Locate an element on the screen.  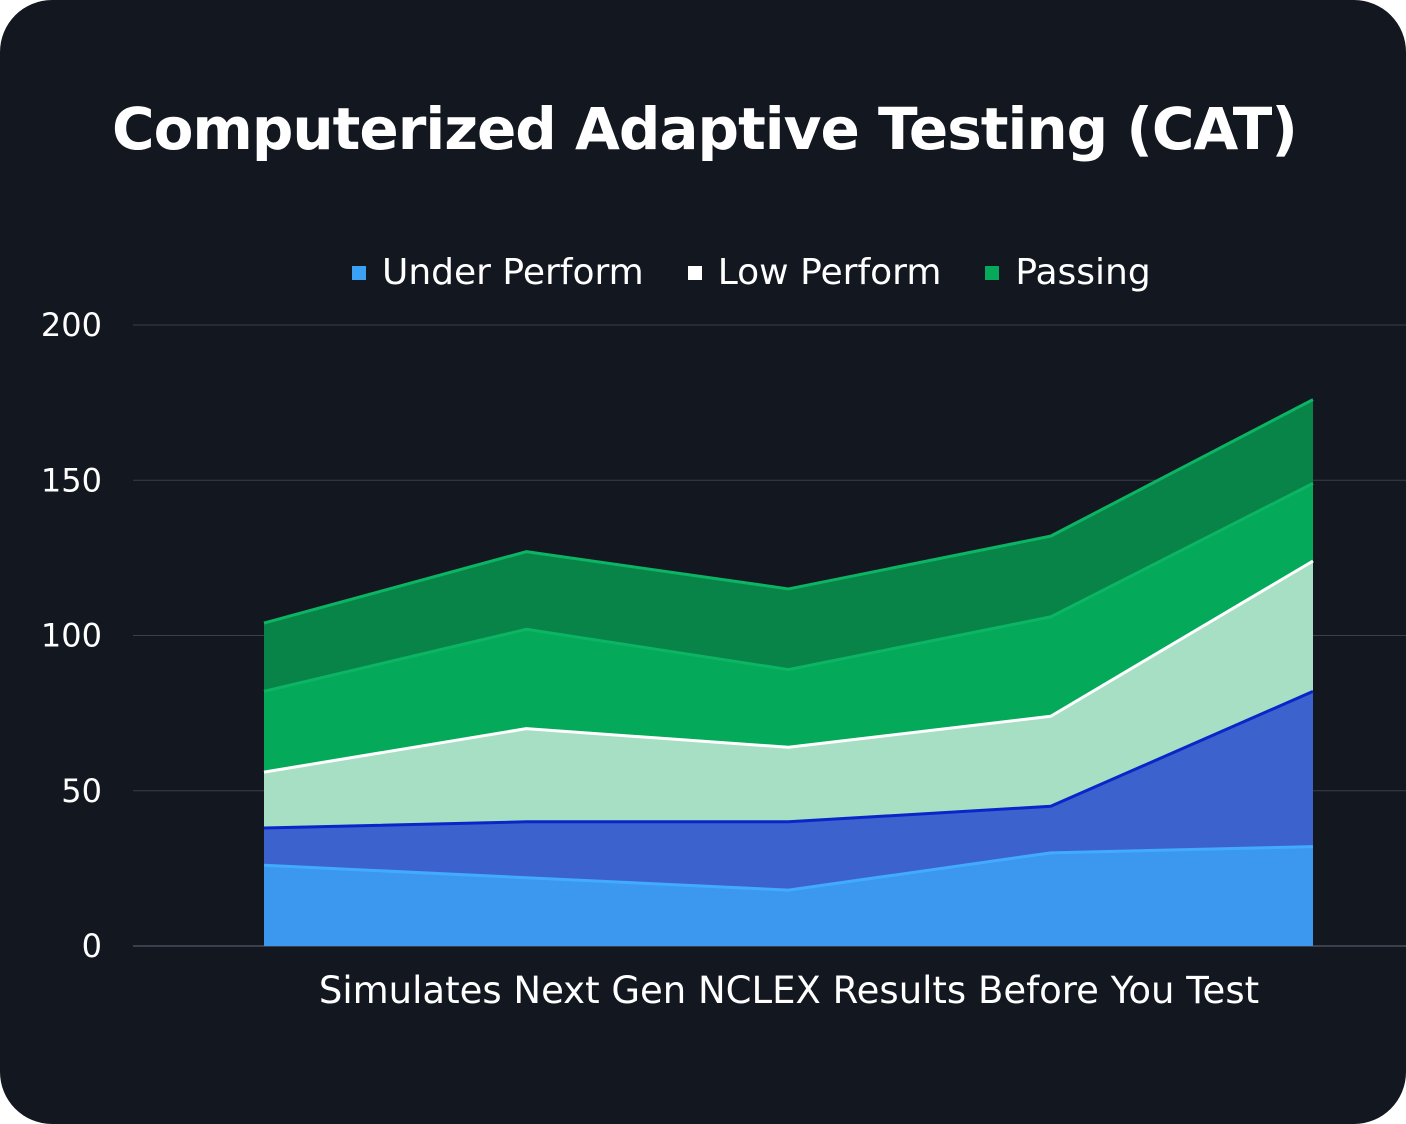
legend-item-low-perform: Low Perform is located at coordinates (814, 272).